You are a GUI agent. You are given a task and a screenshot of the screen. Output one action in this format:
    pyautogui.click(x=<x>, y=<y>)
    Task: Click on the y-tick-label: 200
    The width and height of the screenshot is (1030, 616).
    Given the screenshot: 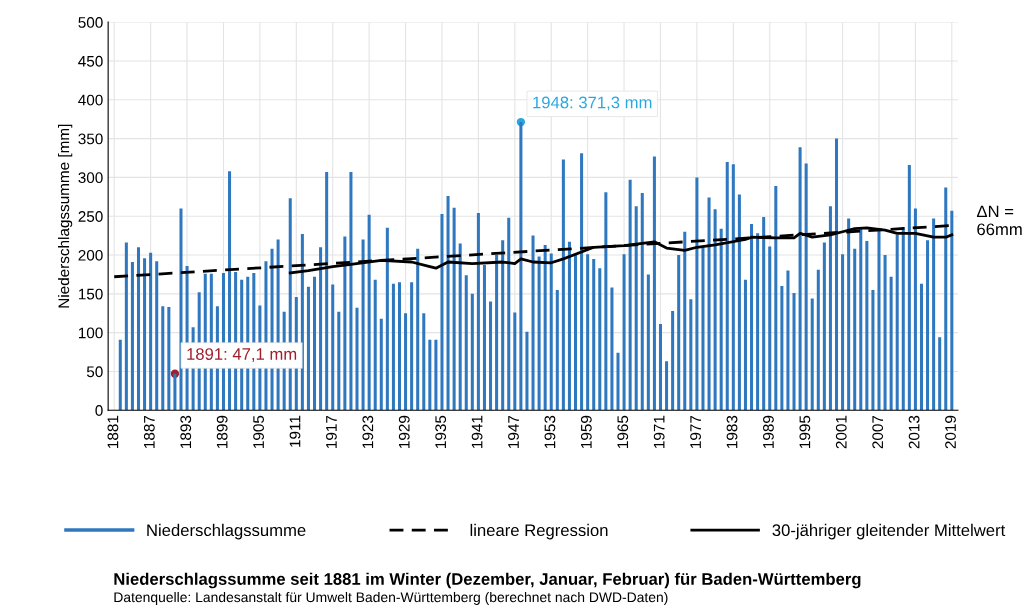 What is the action you would take?
    pyautogui.click(x=90, y=255)
    